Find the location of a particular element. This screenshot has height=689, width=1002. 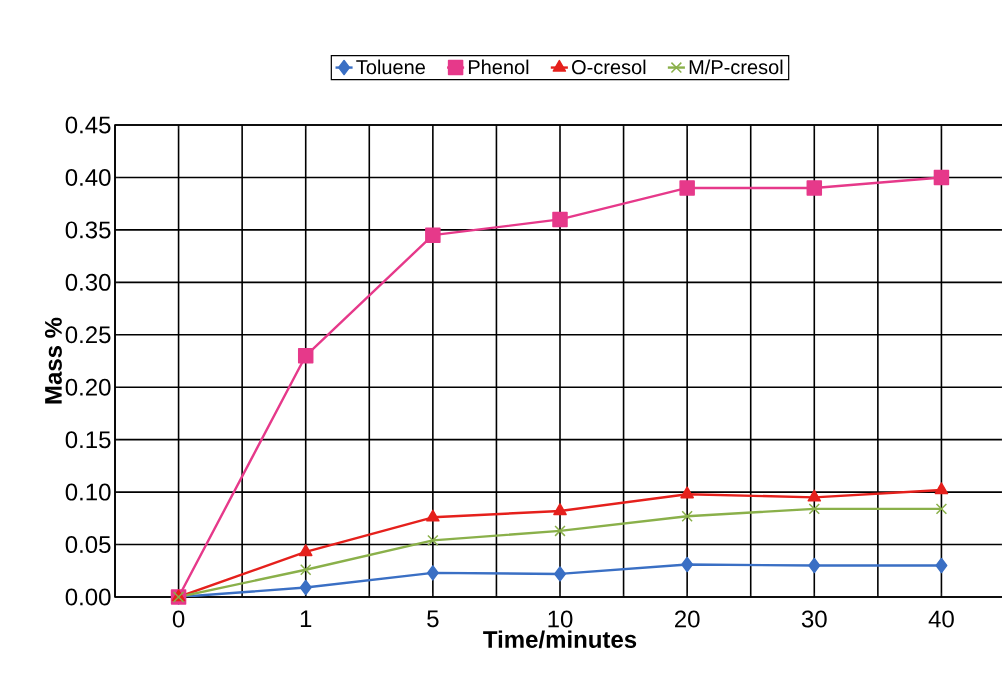

x-tick-label: 0 is located at coordinates (178, 619).